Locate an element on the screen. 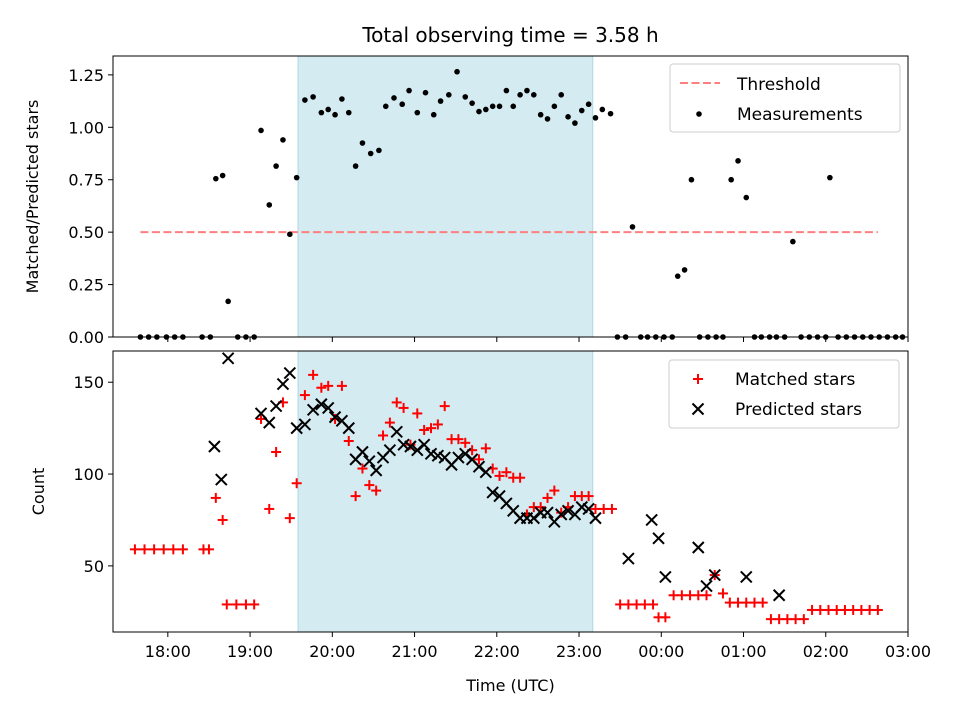 This screenshot has width=960, height=720. observing-window-region is located at coordinates (445, 196).